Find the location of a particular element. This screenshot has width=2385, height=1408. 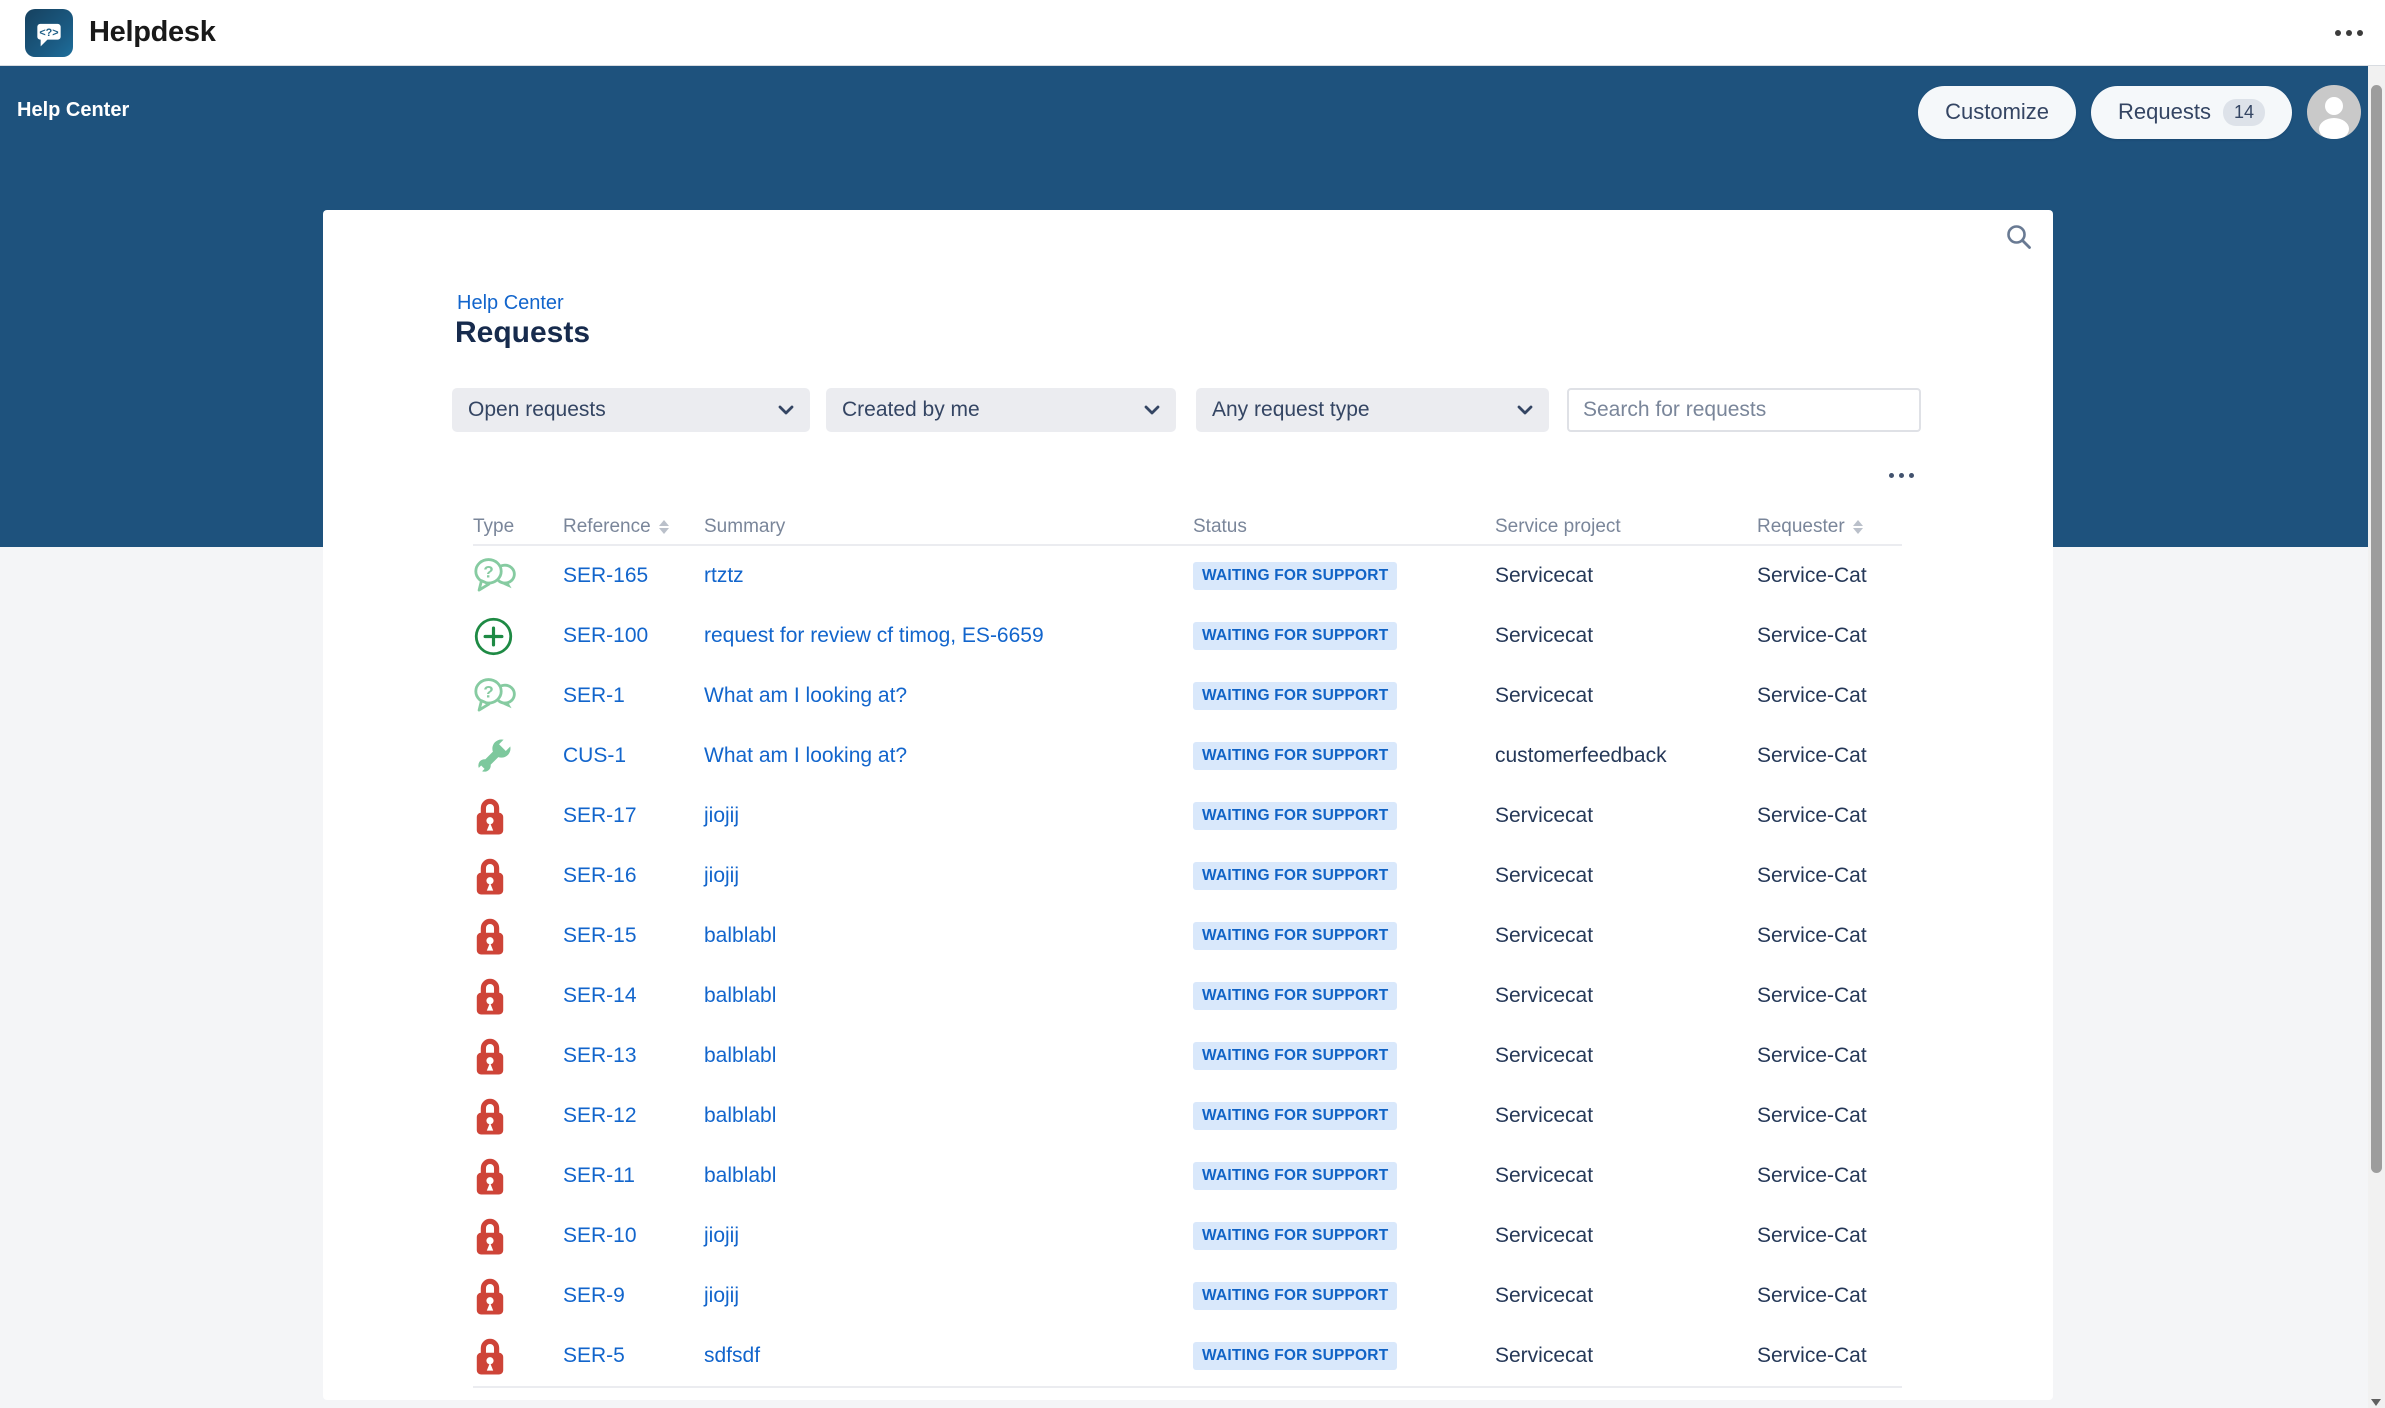

owner-filter-dropdown: Created by me is located at coordinates (1001, 410).